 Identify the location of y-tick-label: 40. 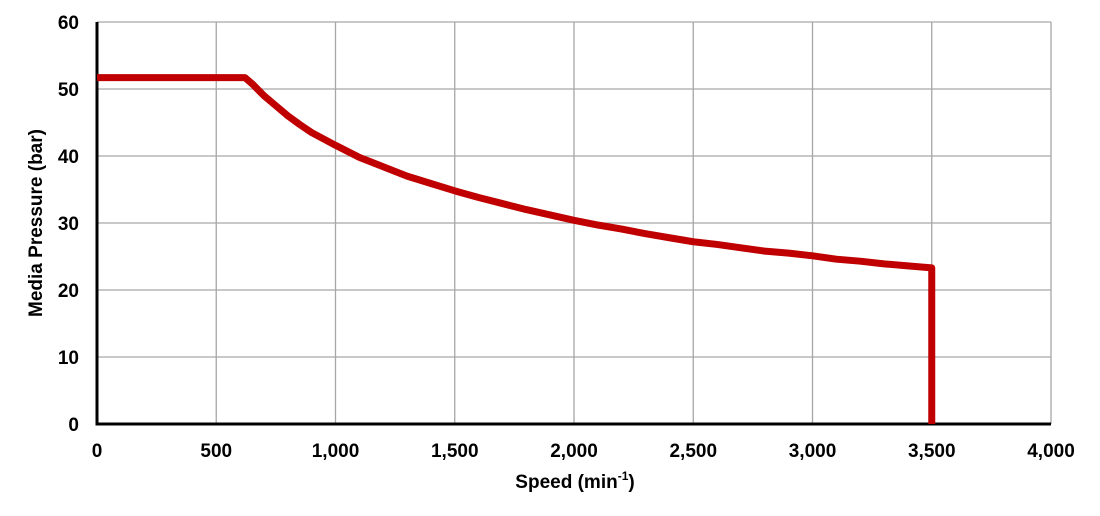
(68, 157).